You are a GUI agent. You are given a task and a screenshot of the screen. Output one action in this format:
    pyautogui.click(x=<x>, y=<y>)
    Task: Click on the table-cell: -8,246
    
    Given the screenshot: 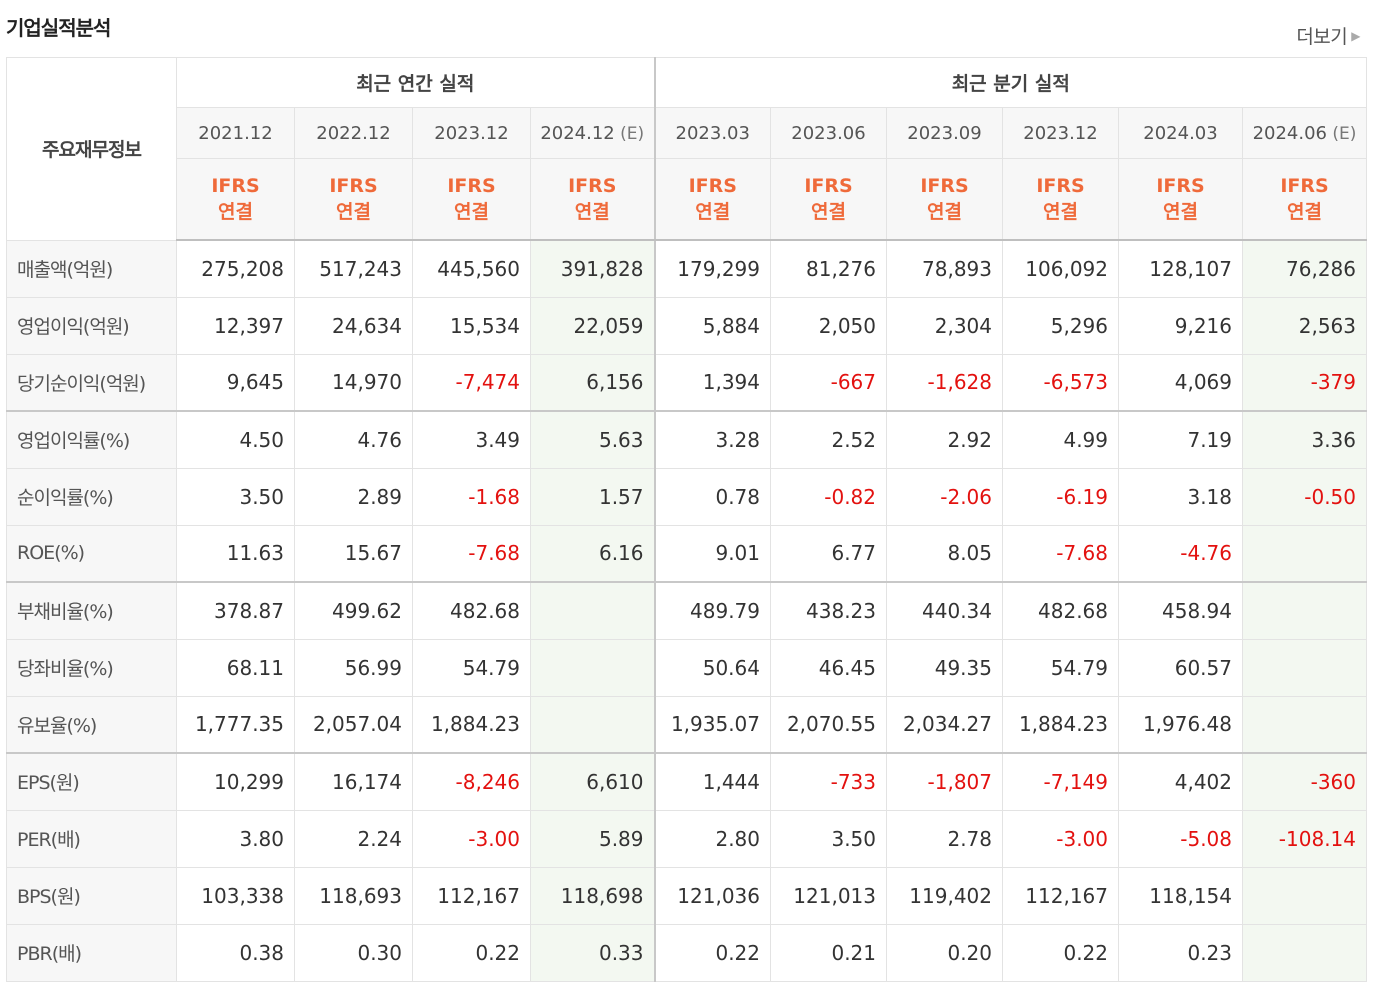 What is the action you would take?
    pyautogui.click(x=471, y=781)
    